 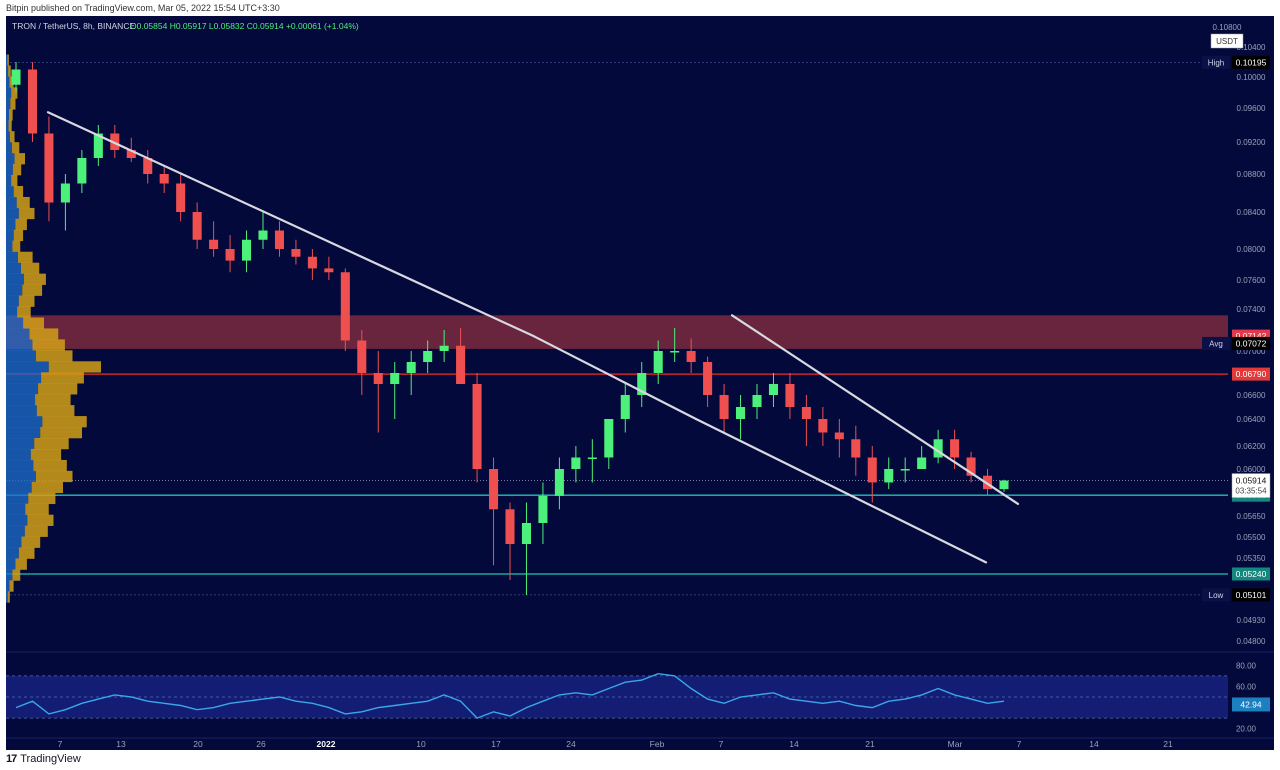 I want to click on price-label-5: 0.05240, so click(x=1251, y=574).